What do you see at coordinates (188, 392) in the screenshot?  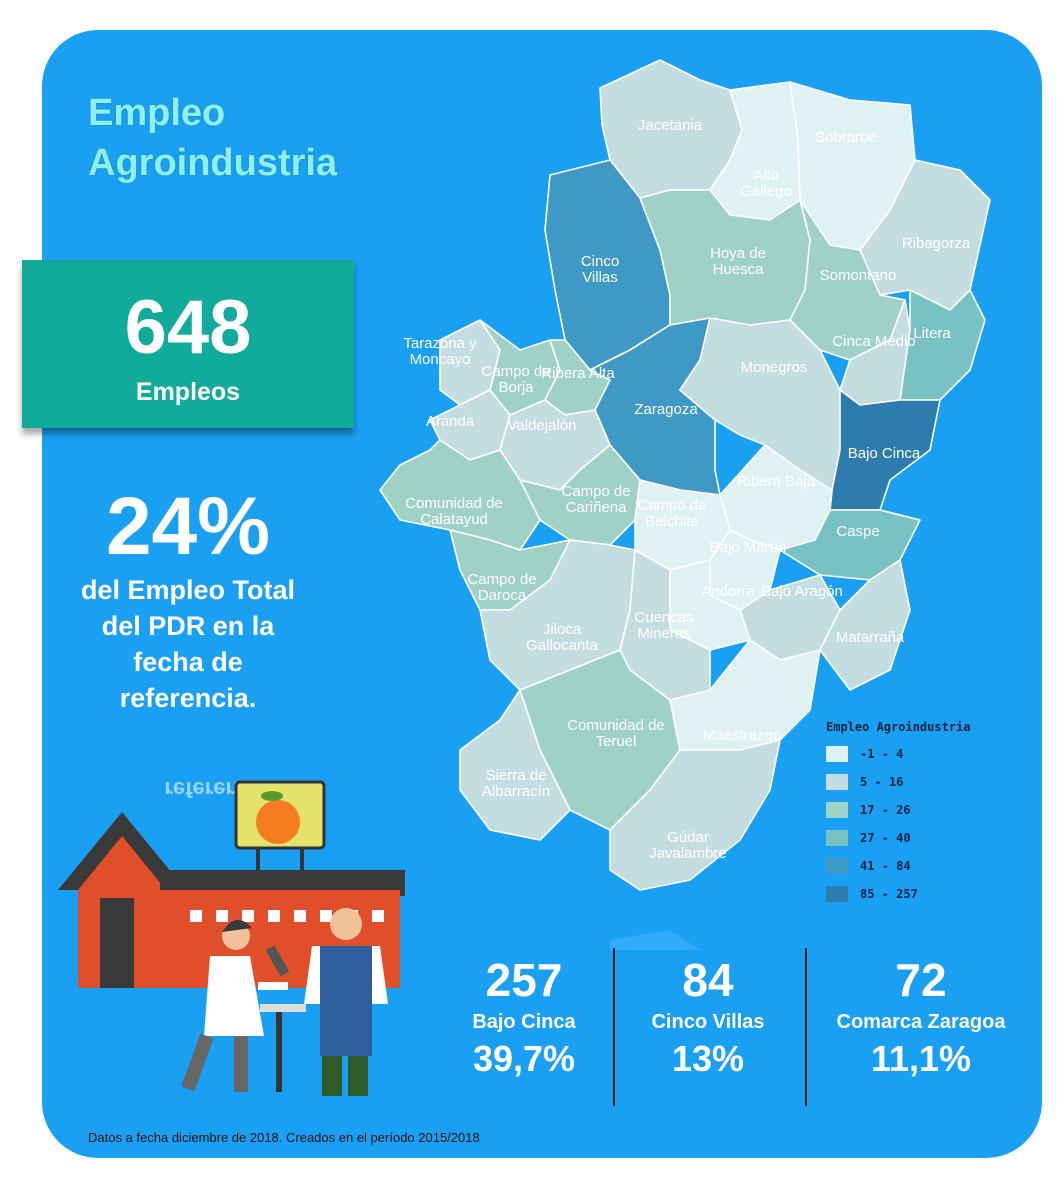 I see `total-label: Empleos` at bounding box center [188, 392].